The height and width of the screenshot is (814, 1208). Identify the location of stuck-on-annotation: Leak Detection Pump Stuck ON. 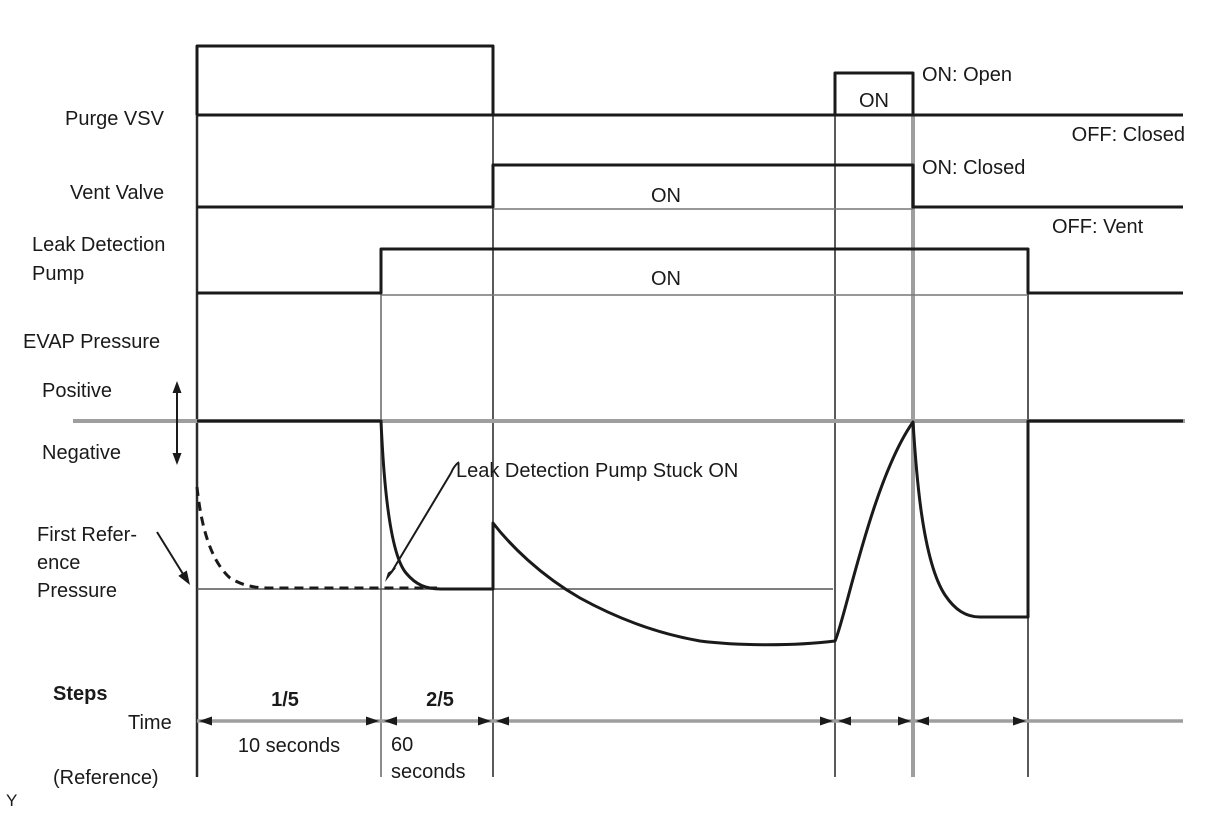
(597, 471).